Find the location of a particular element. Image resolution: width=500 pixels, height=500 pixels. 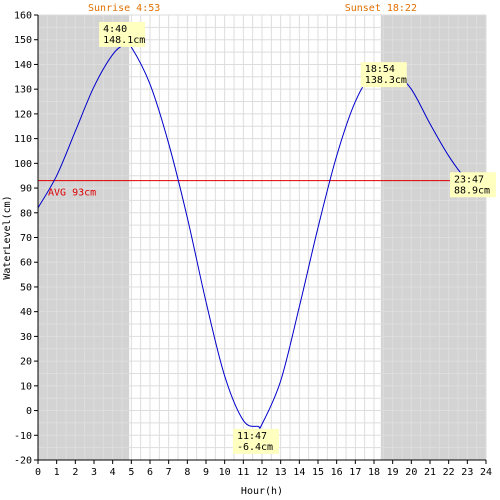

annotation-level: 138.3cm is located at coordinates (386, 80).